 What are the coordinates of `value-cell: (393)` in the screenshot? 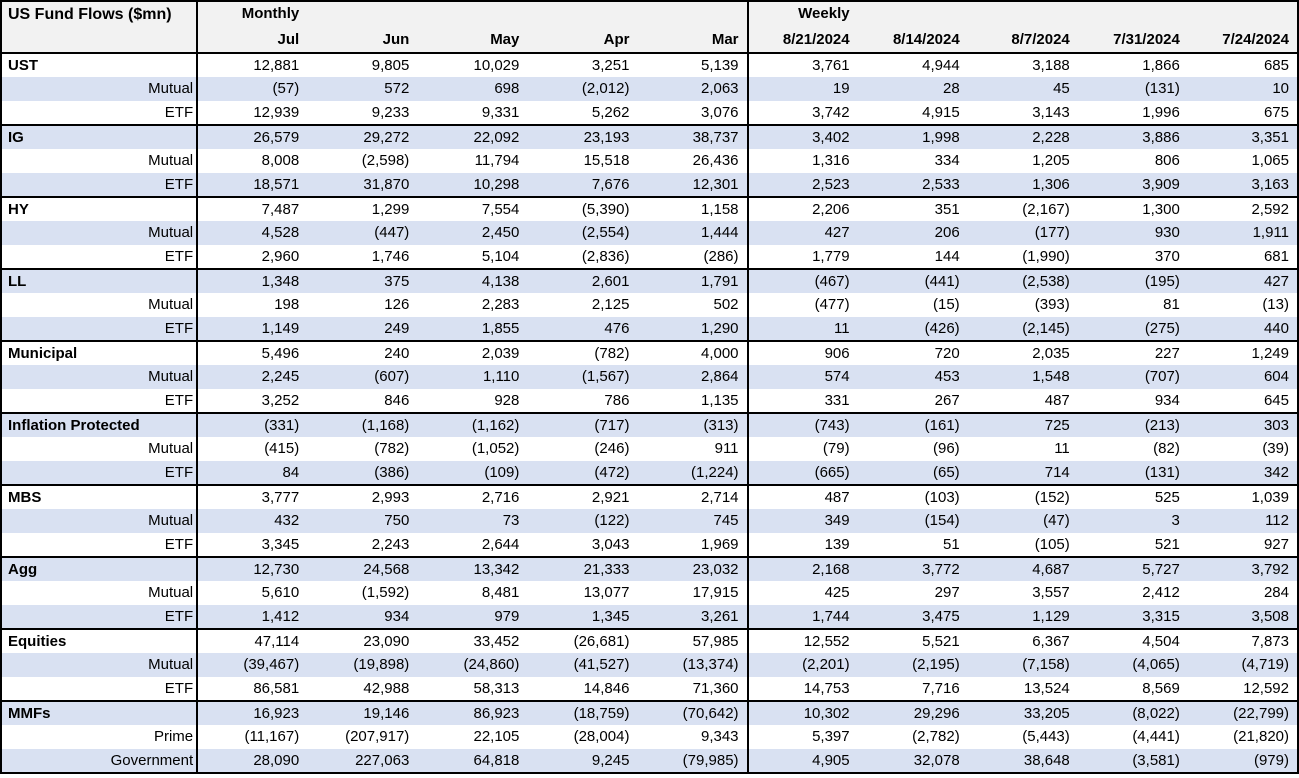 It's located at (1052, 304).